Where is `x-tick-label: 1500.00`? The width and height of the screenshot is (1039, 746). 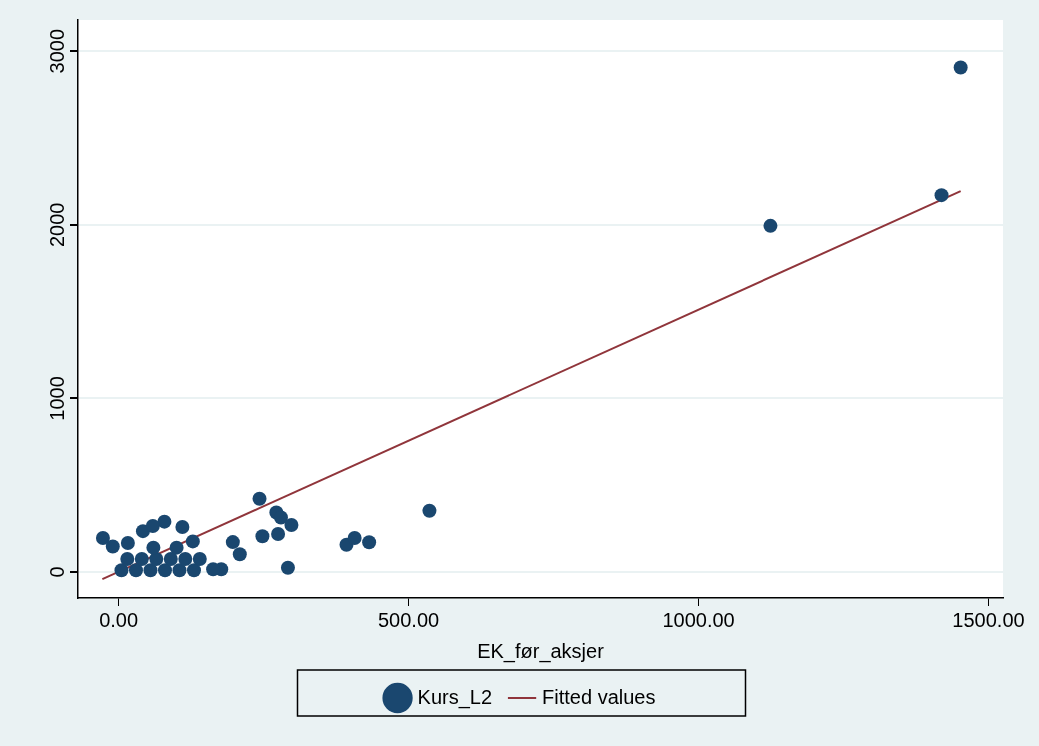
x-tick-label: 1500.00 is located at coordinates (988, 619).